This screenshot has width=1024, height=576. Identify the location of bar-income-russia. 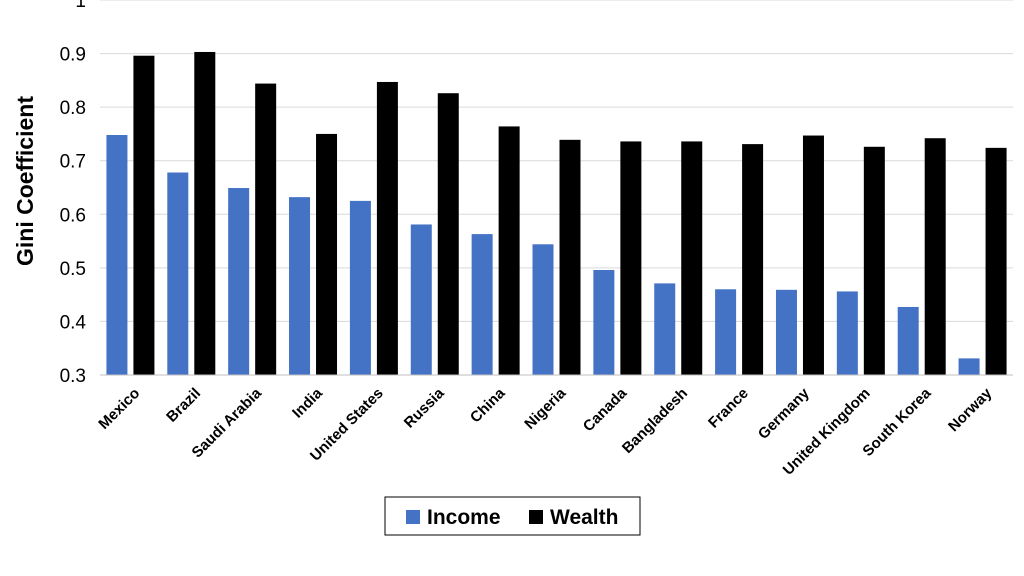
(421, 299).